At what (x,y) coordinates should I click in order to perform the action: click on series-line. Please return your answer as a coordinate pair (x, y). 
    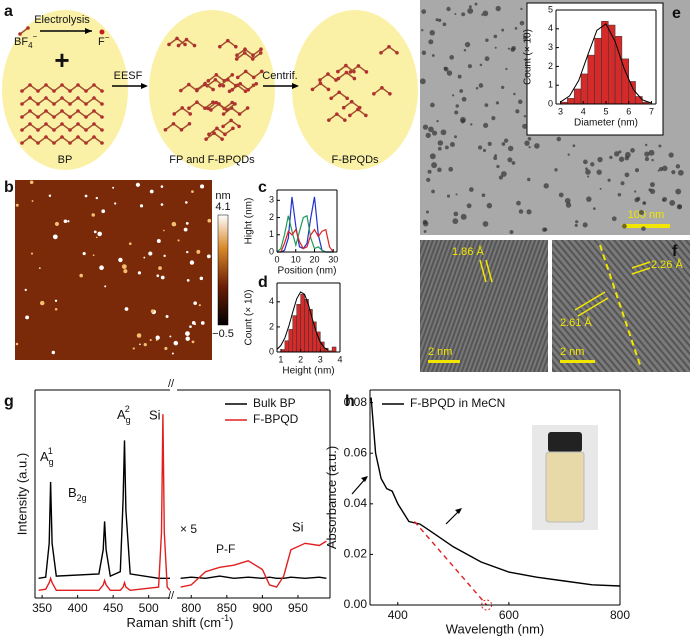
    Looking at the image, I should click on (495, 492).